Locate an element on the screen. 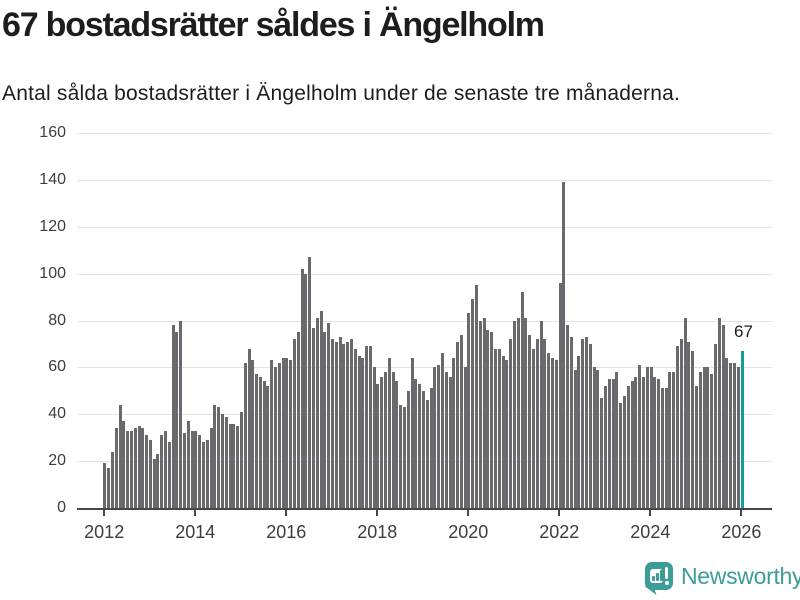 This screenshot has height=600, width=800. x-axis-label: 2014 is located at coordinates (195, 532).